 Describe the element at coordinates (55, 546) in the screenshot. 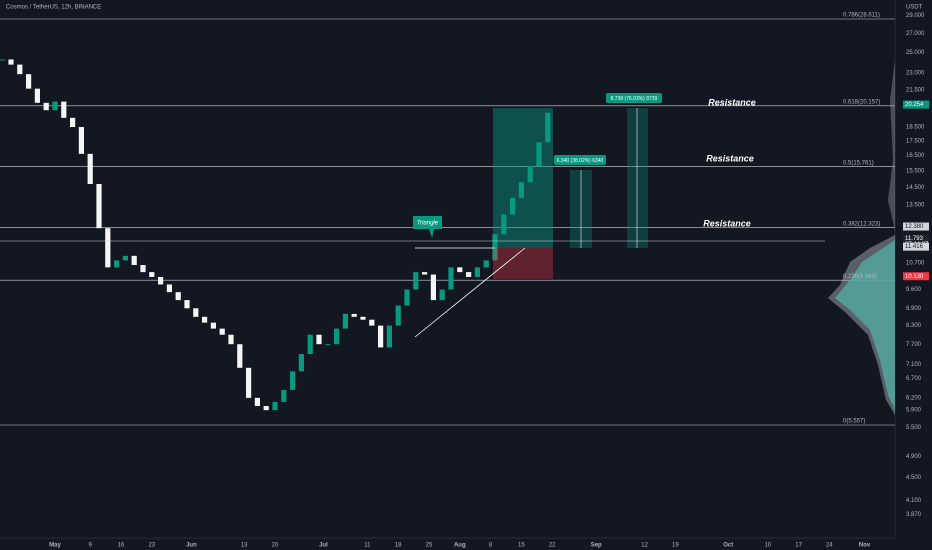

I see `date-label: May` at that location.